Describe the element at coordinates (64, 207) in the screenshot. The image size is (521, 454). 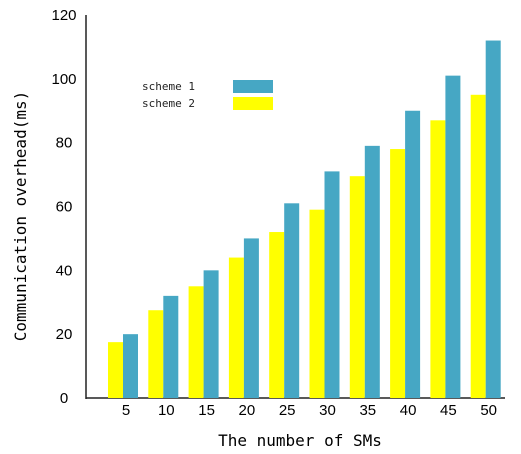
I see `y-tick-label: 60` at that location.